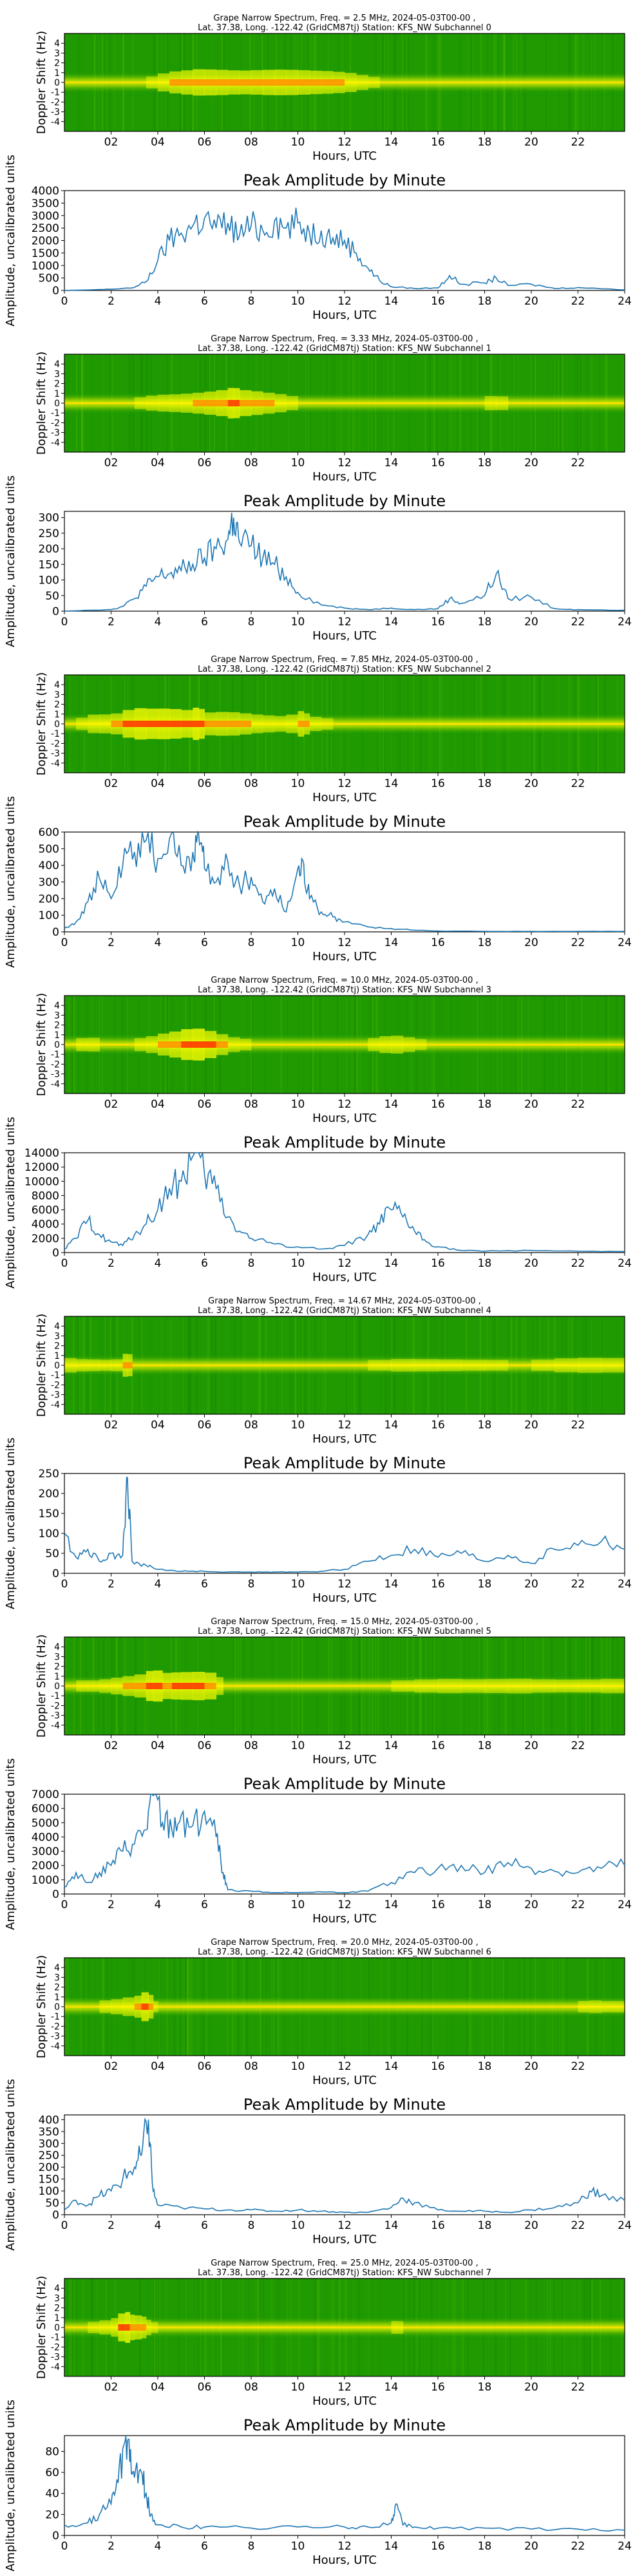 The height and width of the screenshot is (2576, 644). Describe the element at coordinates (159, 2547) in the screenshot. I see `x-tick-label: 4` at that location.